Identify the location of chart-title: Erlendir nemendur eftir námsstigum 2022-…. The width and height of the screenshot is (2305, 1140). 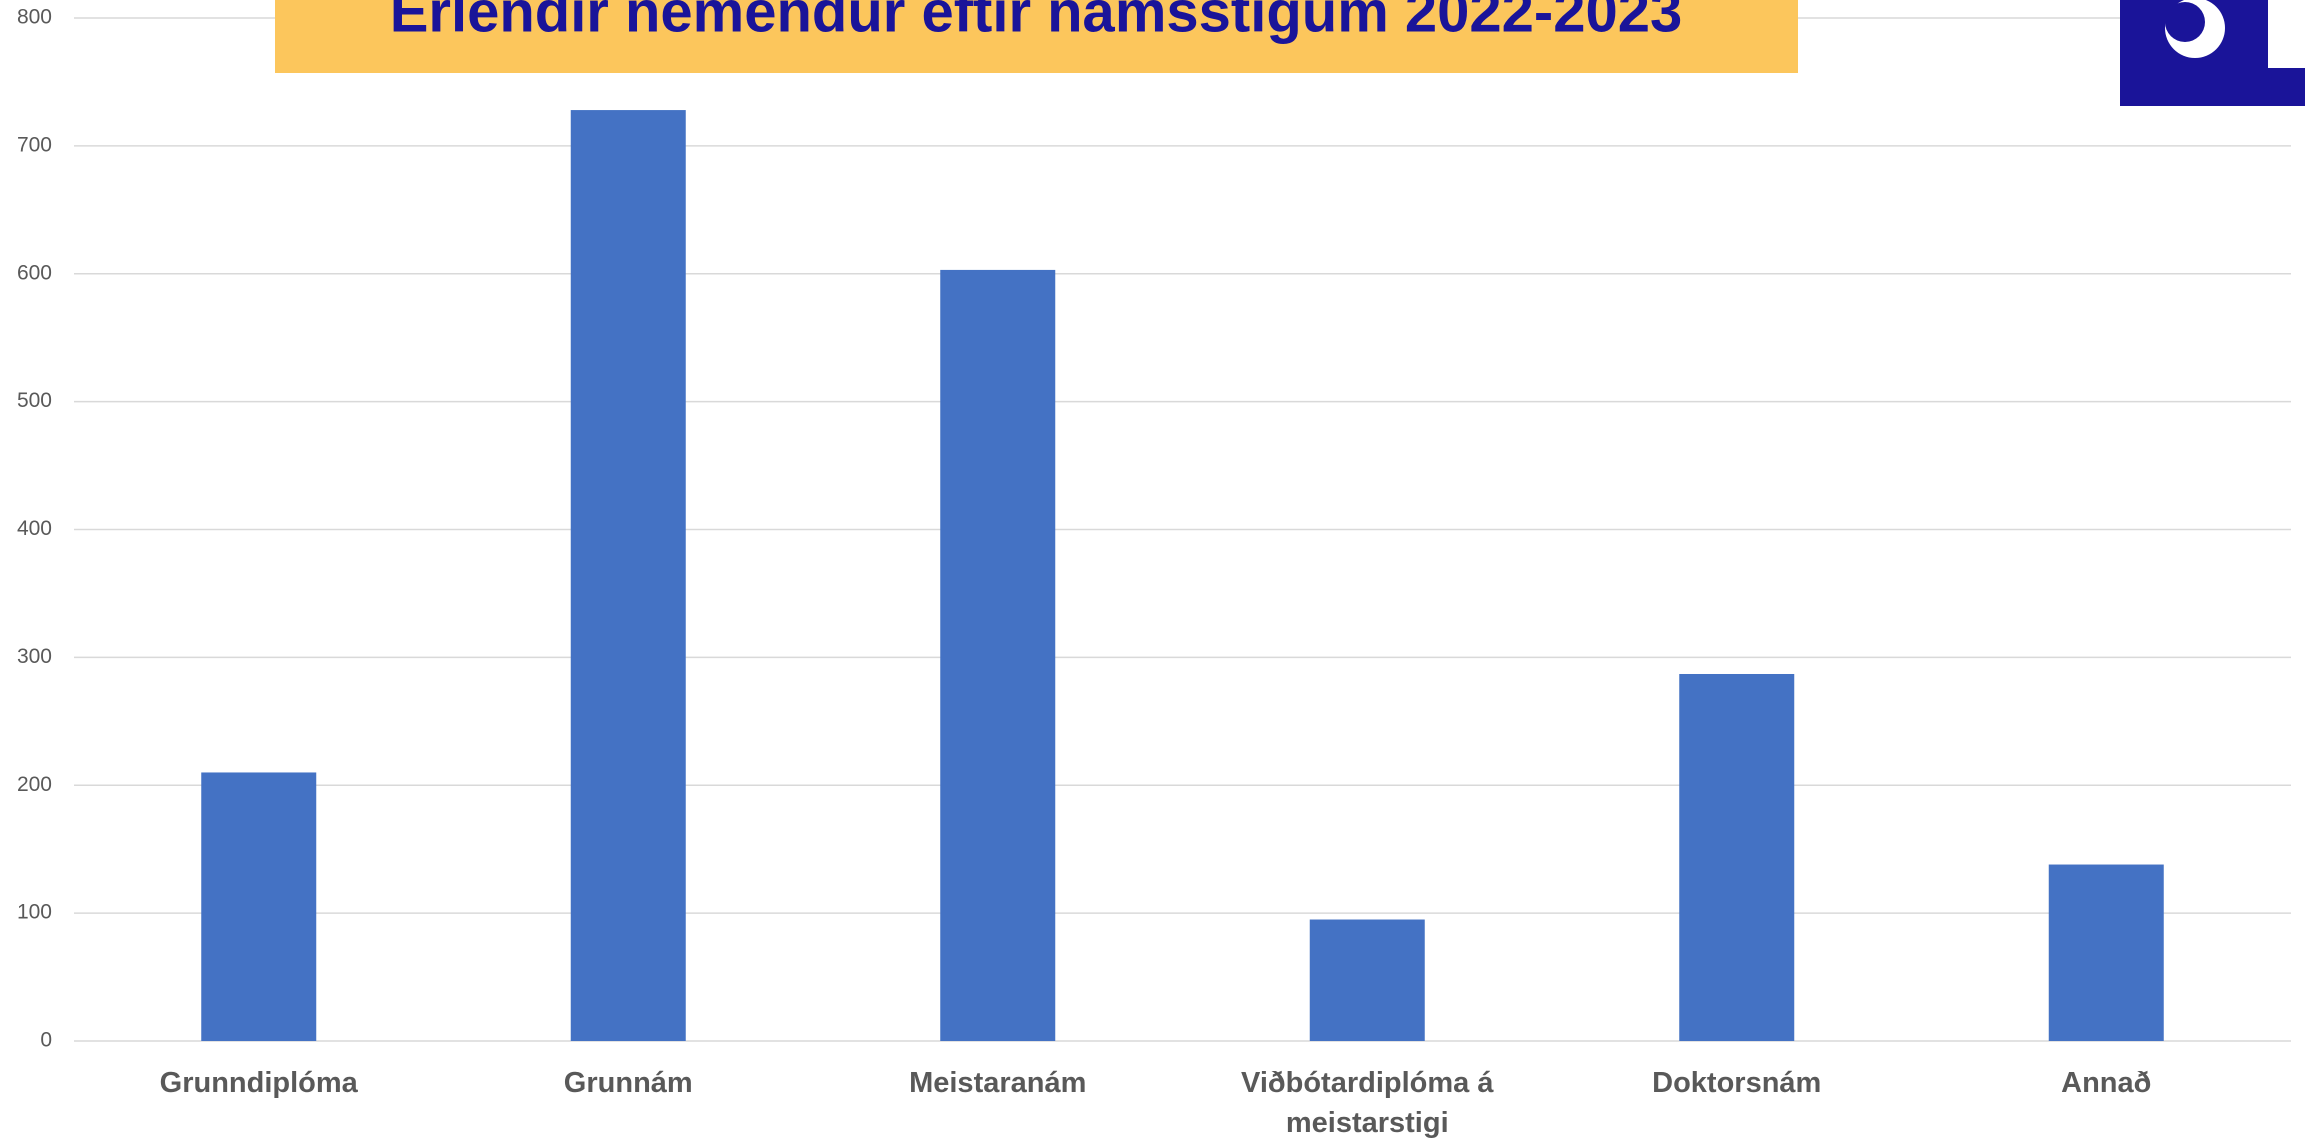
(1036, 22).